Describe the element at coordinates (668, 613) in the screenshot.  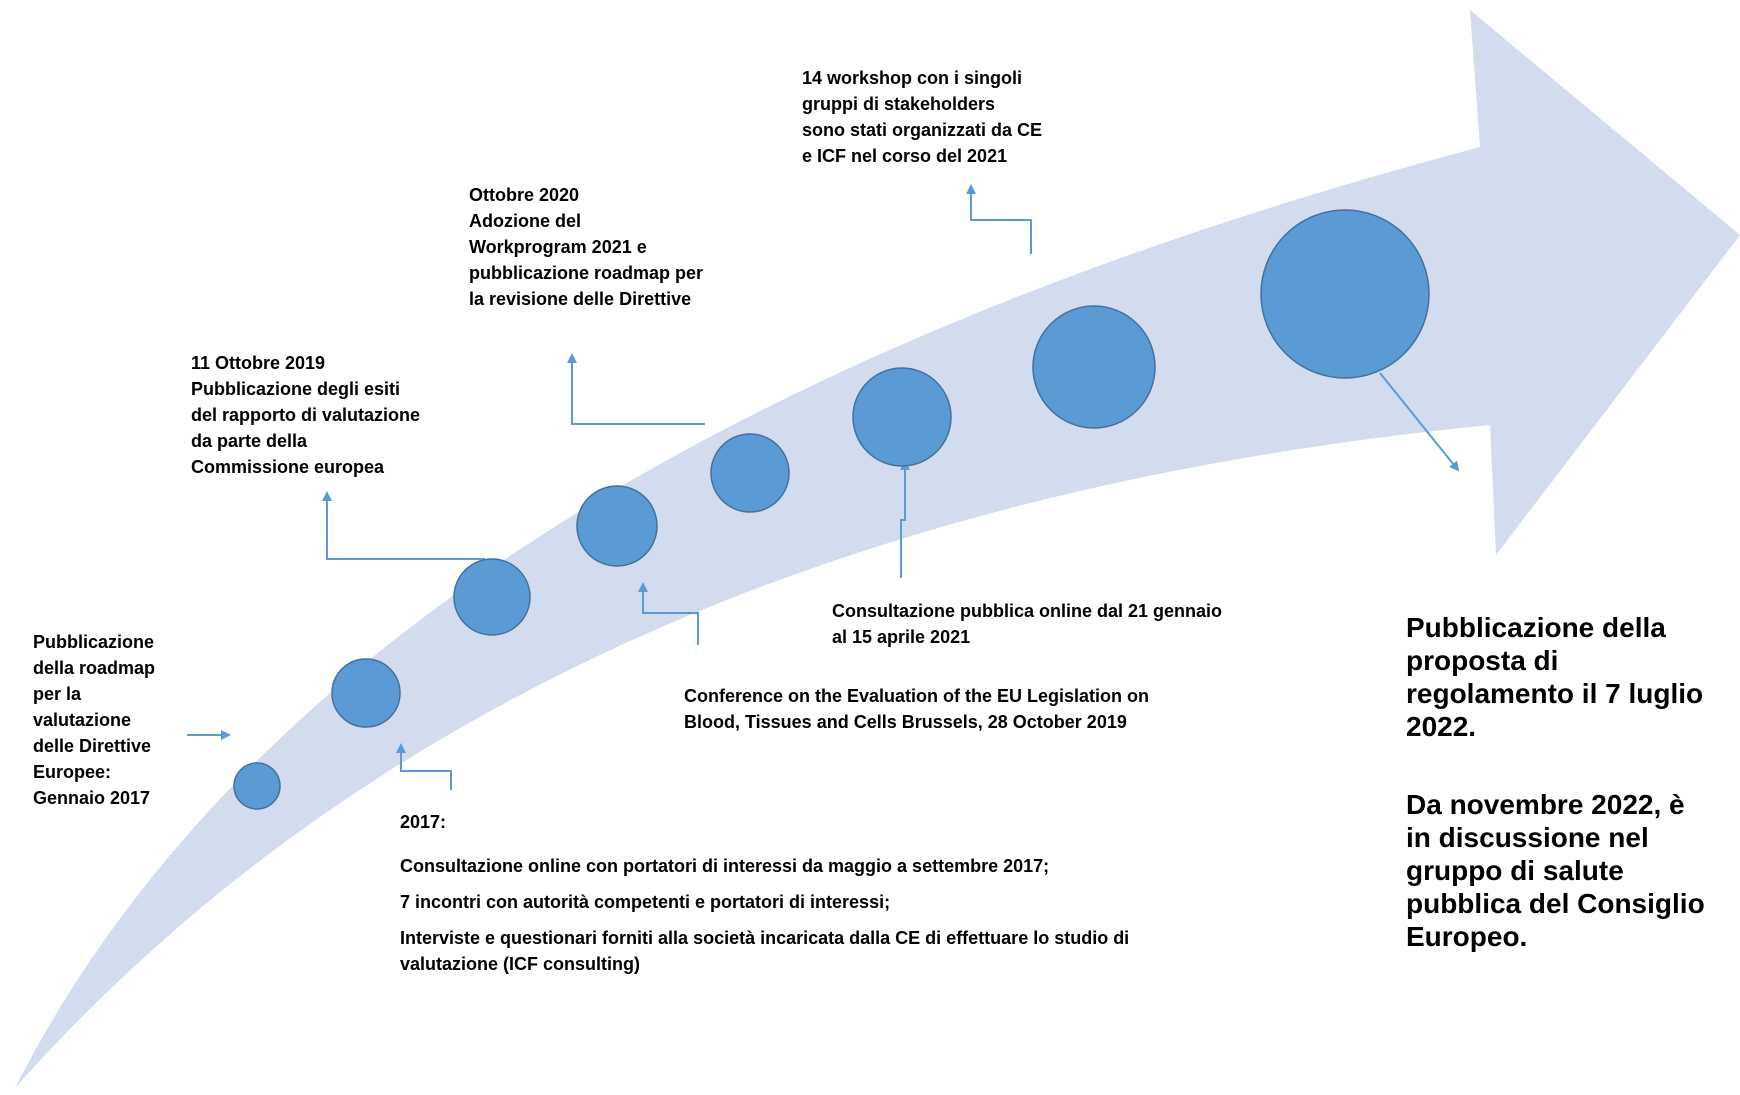
I see `connector-conference` at that location.